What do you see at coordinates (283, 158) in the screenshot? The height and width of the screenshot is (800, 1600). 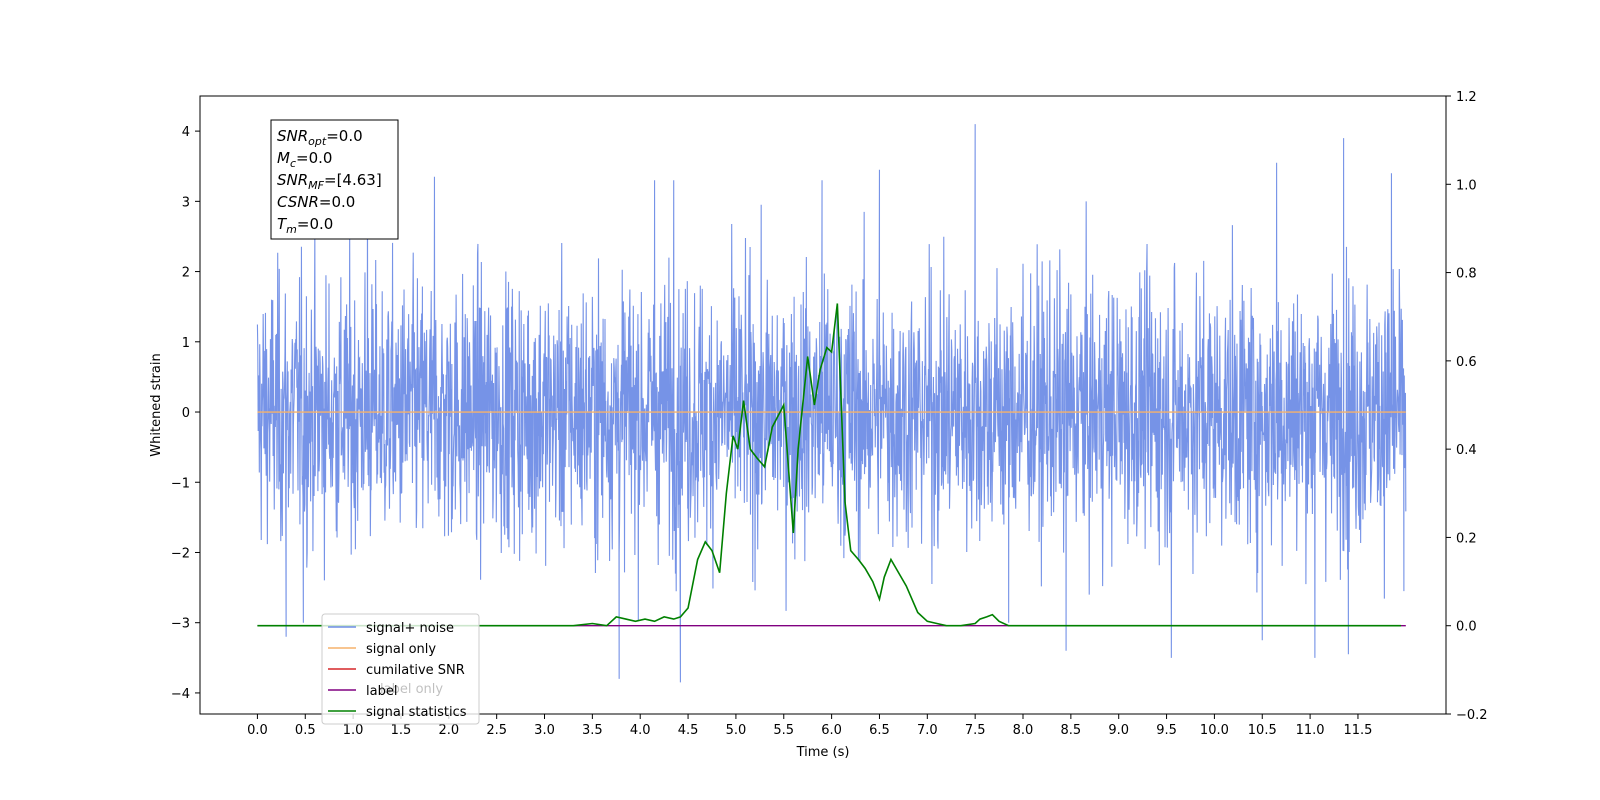 I see `stats-symbol: M` at bounding box center [283, 158].